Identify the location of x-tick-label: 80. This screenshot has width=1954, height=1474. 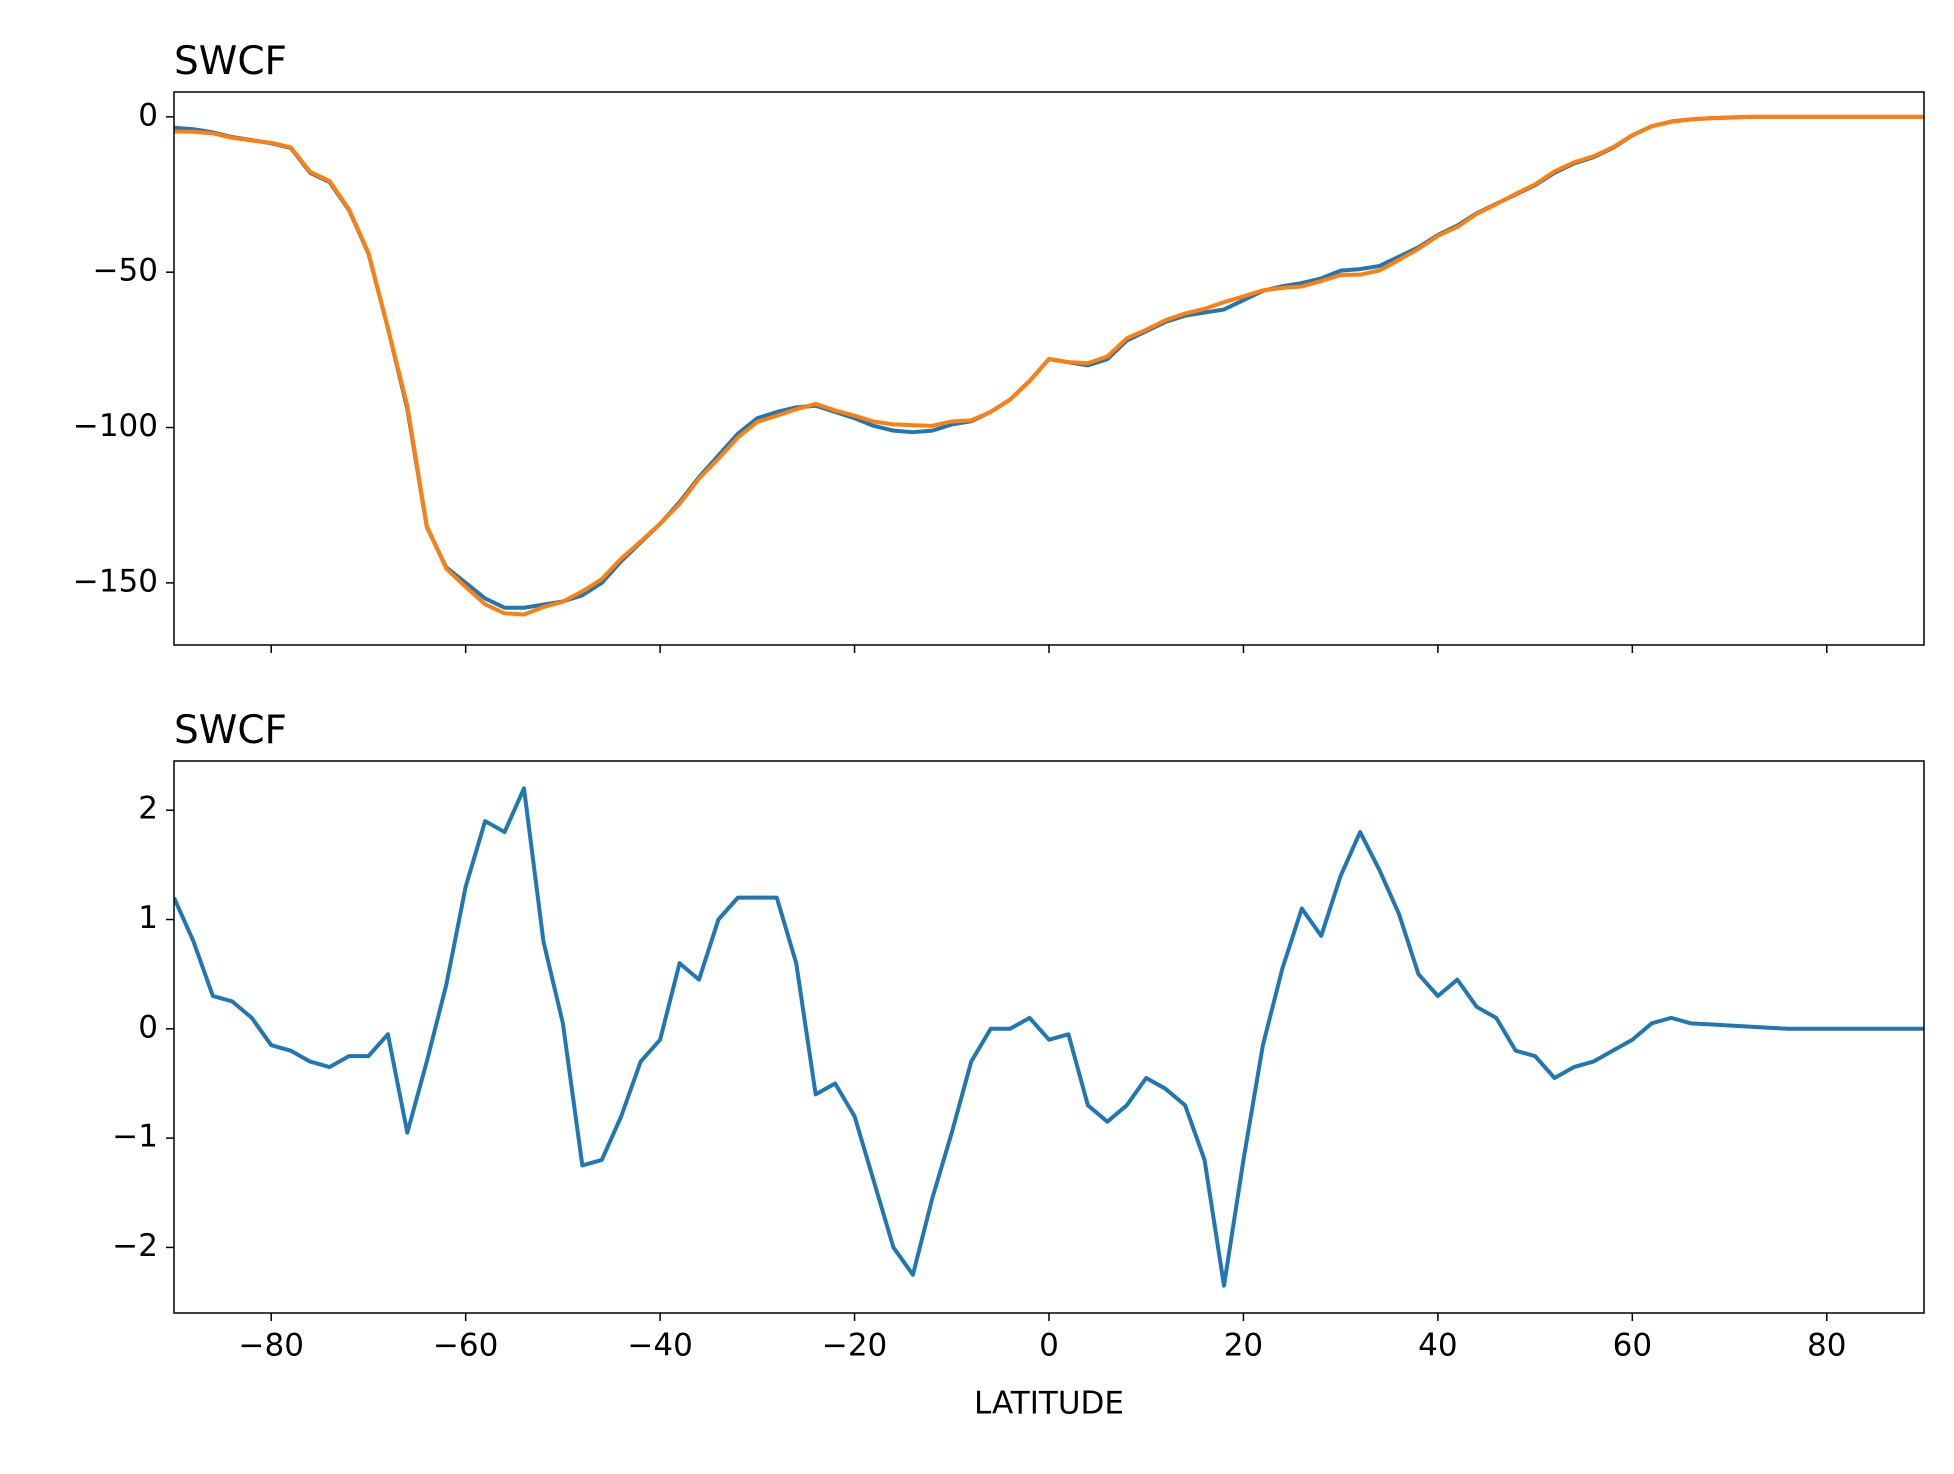
(1826, 1346).